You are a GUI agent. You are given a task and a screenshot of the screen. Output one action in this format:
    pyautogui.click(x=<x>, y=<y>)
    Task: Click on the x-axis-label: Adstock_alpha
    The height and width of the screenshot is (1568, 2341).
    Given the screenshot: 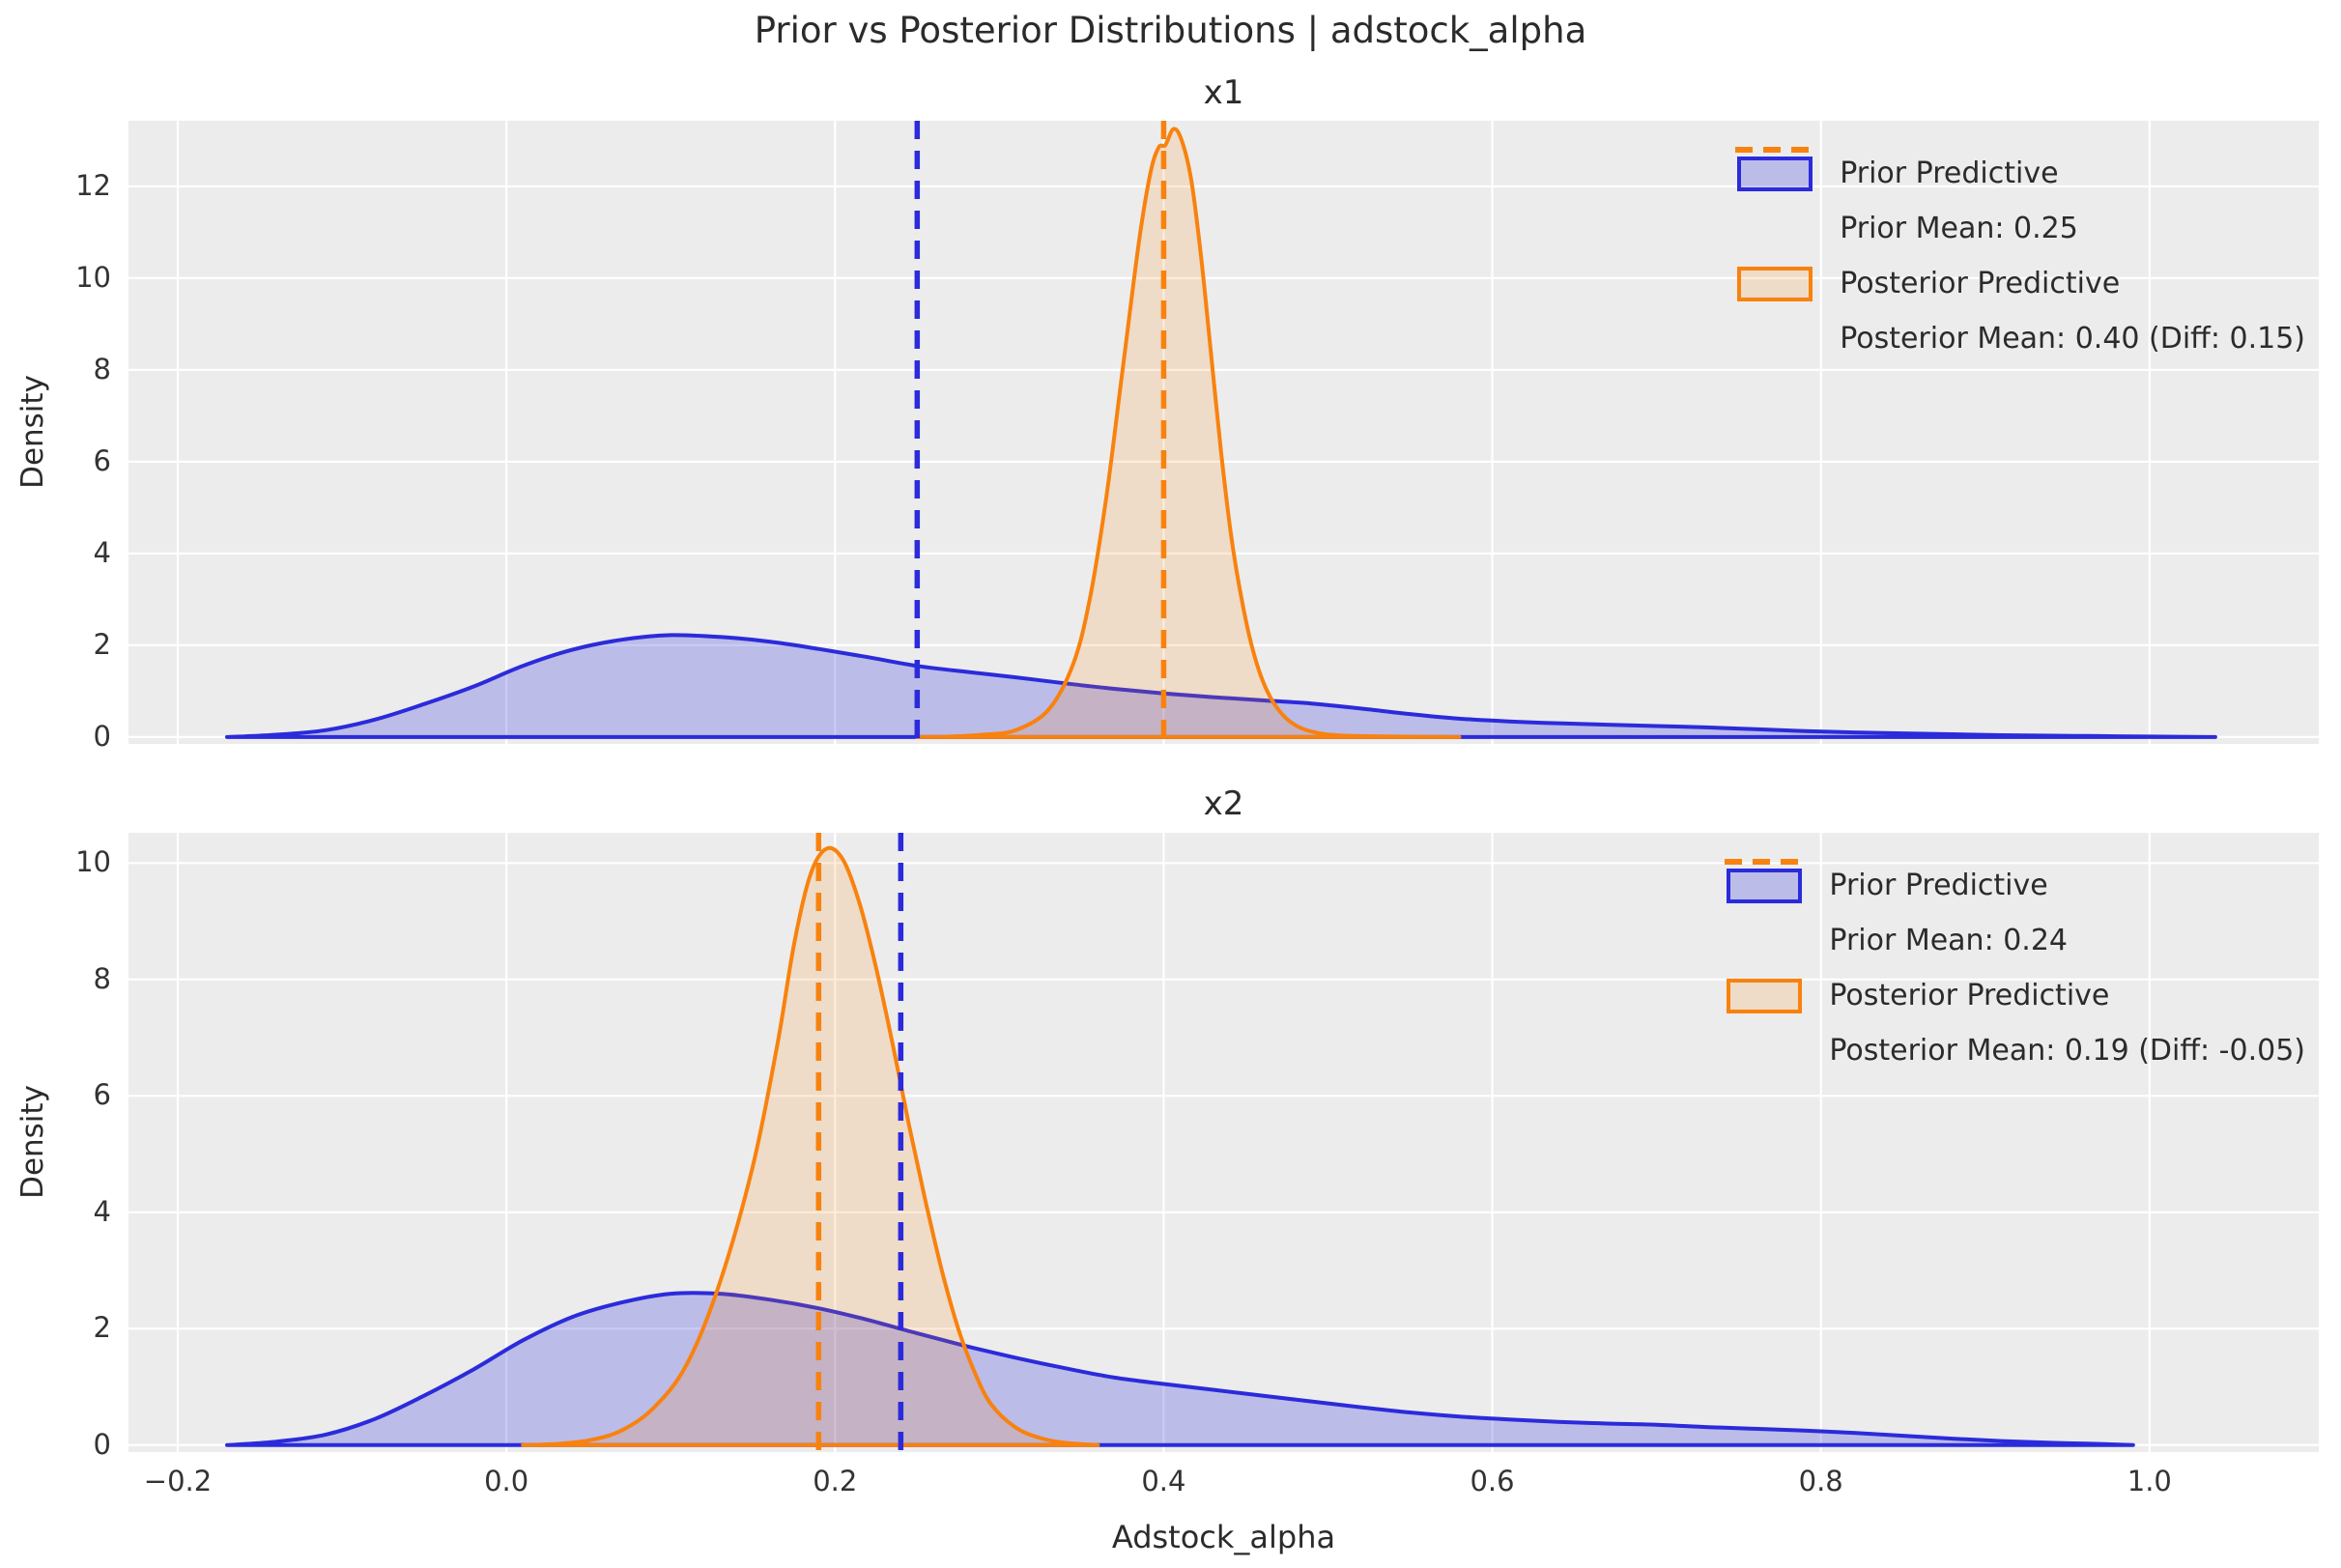 What is the action you would take?
    pyautogui.click(x=1223, y=1537)
    